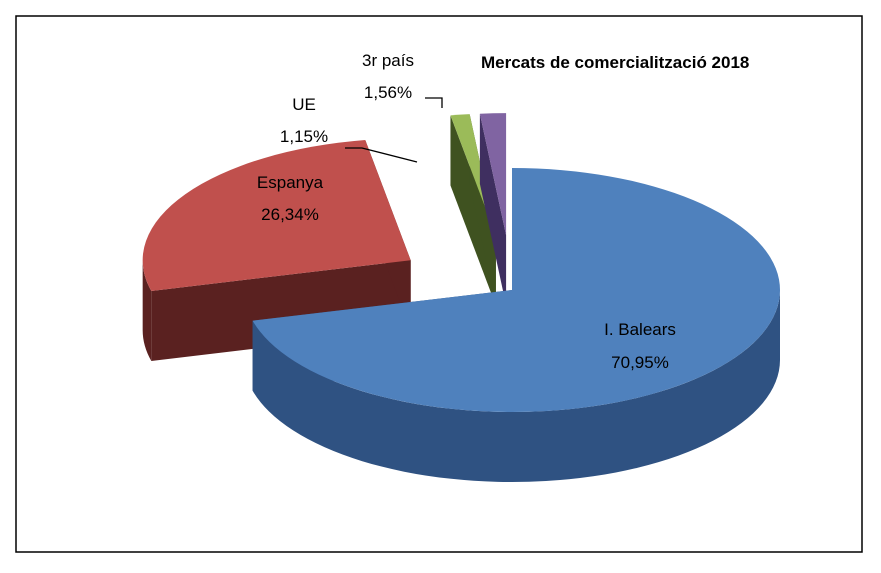 The image size is (881, 573). What do you see at coordinates (147, 310) in the screenshot?
I see `slice-wall` at bounding box center [147, 310].